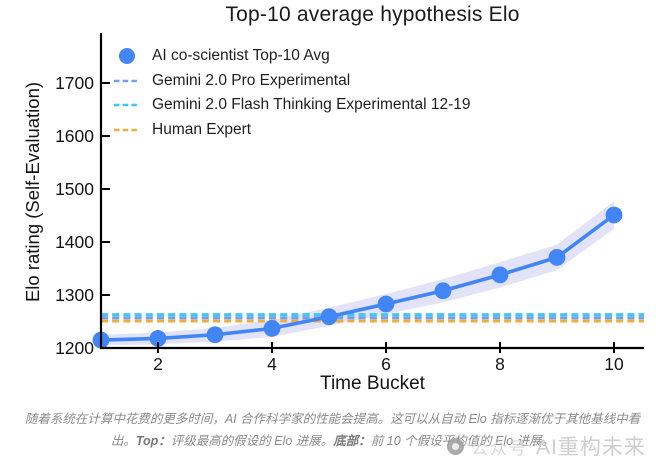 The width and height of the screenshot is (665, 476). What do you see at coordinates (386, 364) in the screenshot?
I see `x-tick-label: 6` at bounding box center [386, 364].